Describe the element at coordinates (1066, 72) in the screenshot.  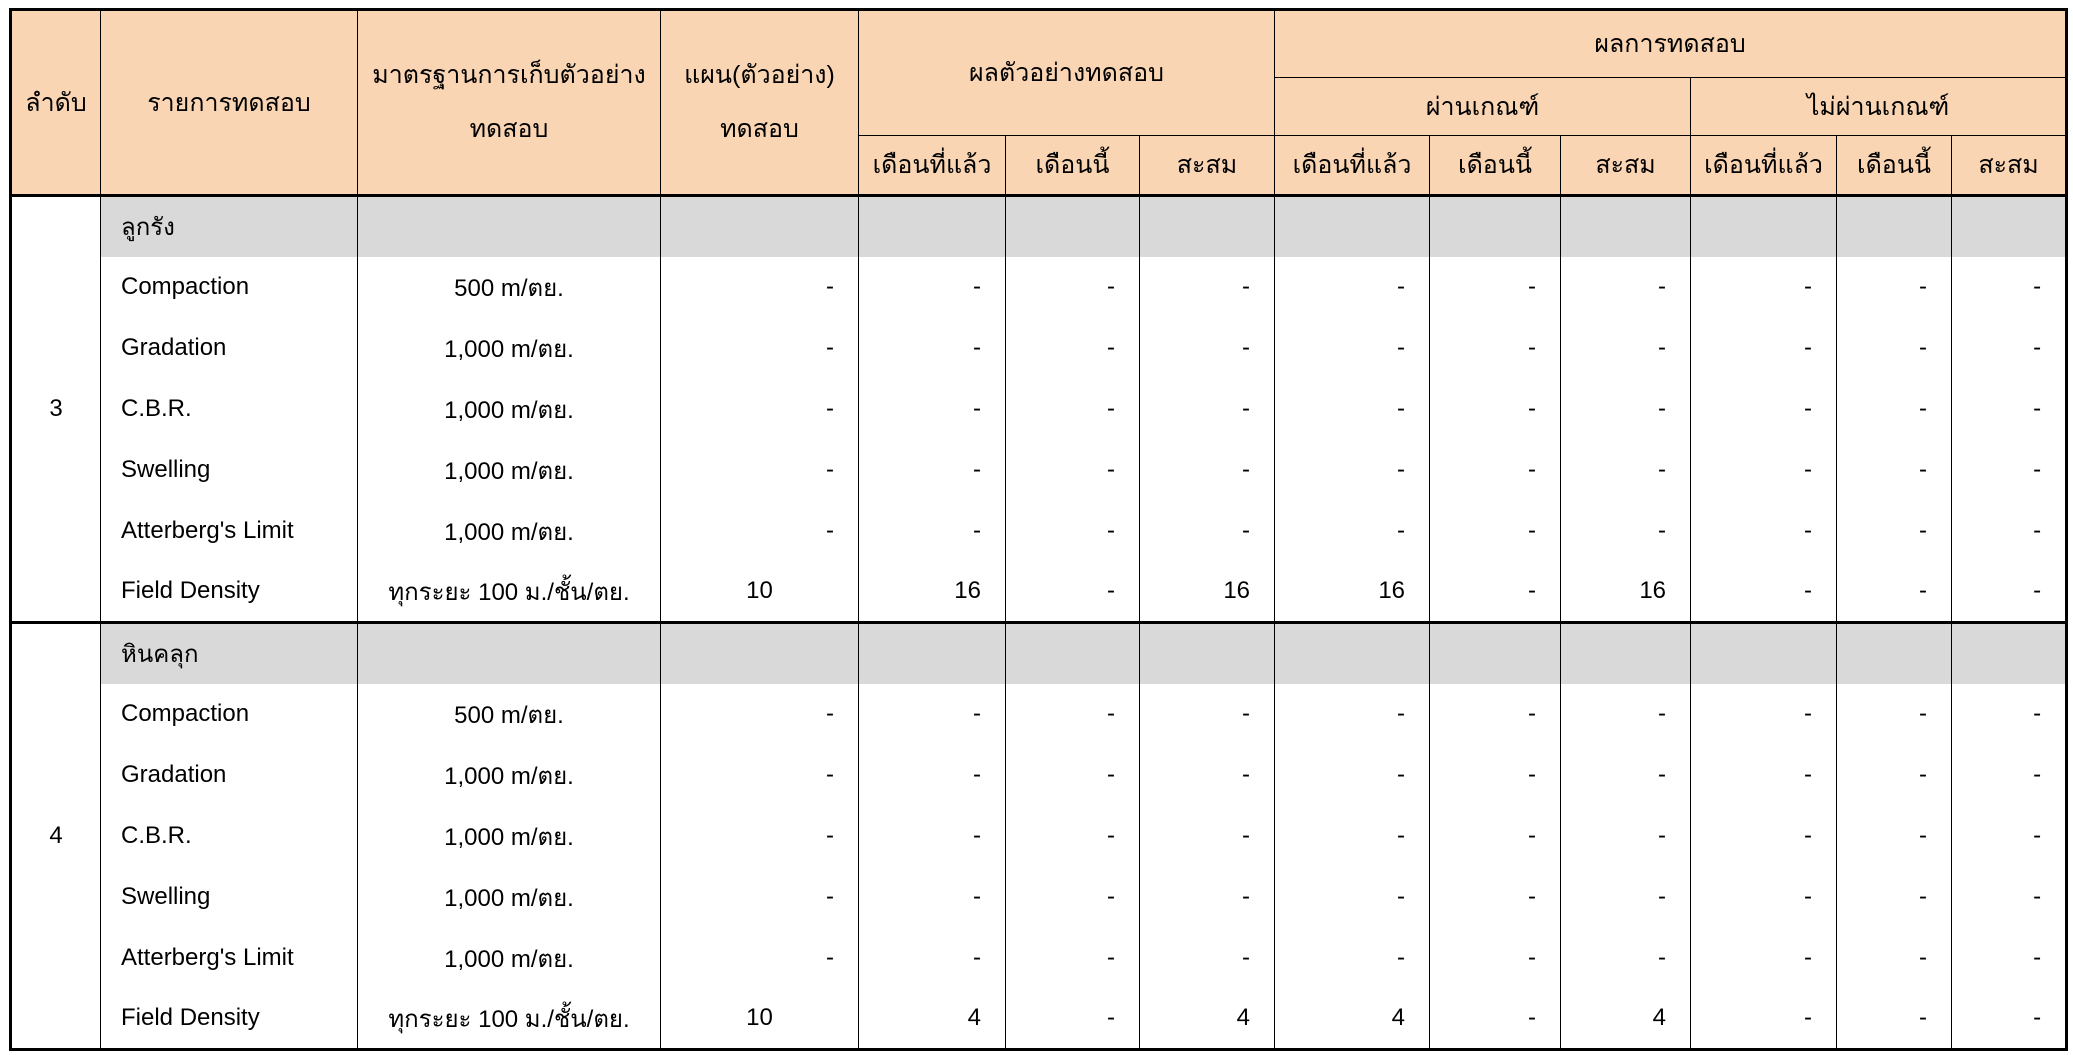
I see `th-sample-results: ผลตัวอย่างทดสอบ` at that location.